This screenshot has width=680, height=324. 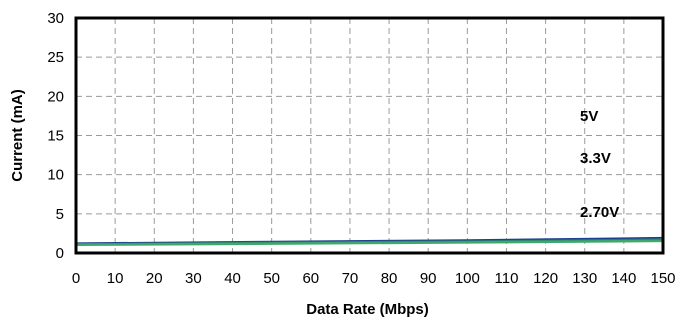 What do you see at coordinates (507, 278) in the screenshot?
I see `x-tick-label: 110` at bounding box center [507, 278].